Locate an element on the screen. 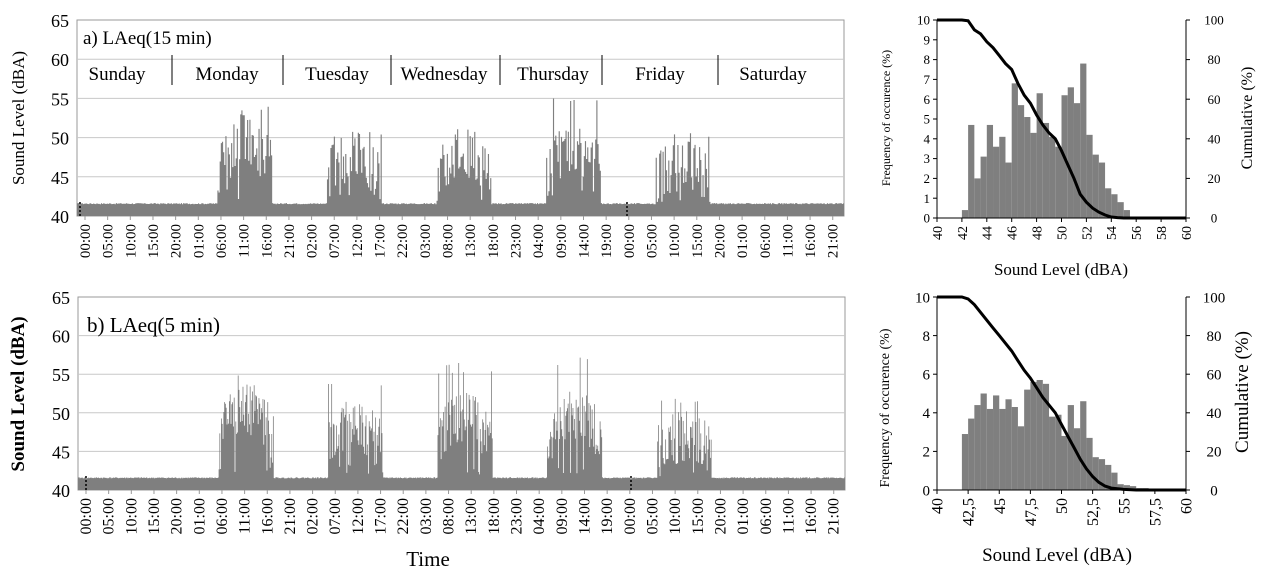 The image size is (1261, 570). x-tick-labels: 40 42 44 46 48 50 52 54 56 58 60 is located at coordinates (1063, 229).